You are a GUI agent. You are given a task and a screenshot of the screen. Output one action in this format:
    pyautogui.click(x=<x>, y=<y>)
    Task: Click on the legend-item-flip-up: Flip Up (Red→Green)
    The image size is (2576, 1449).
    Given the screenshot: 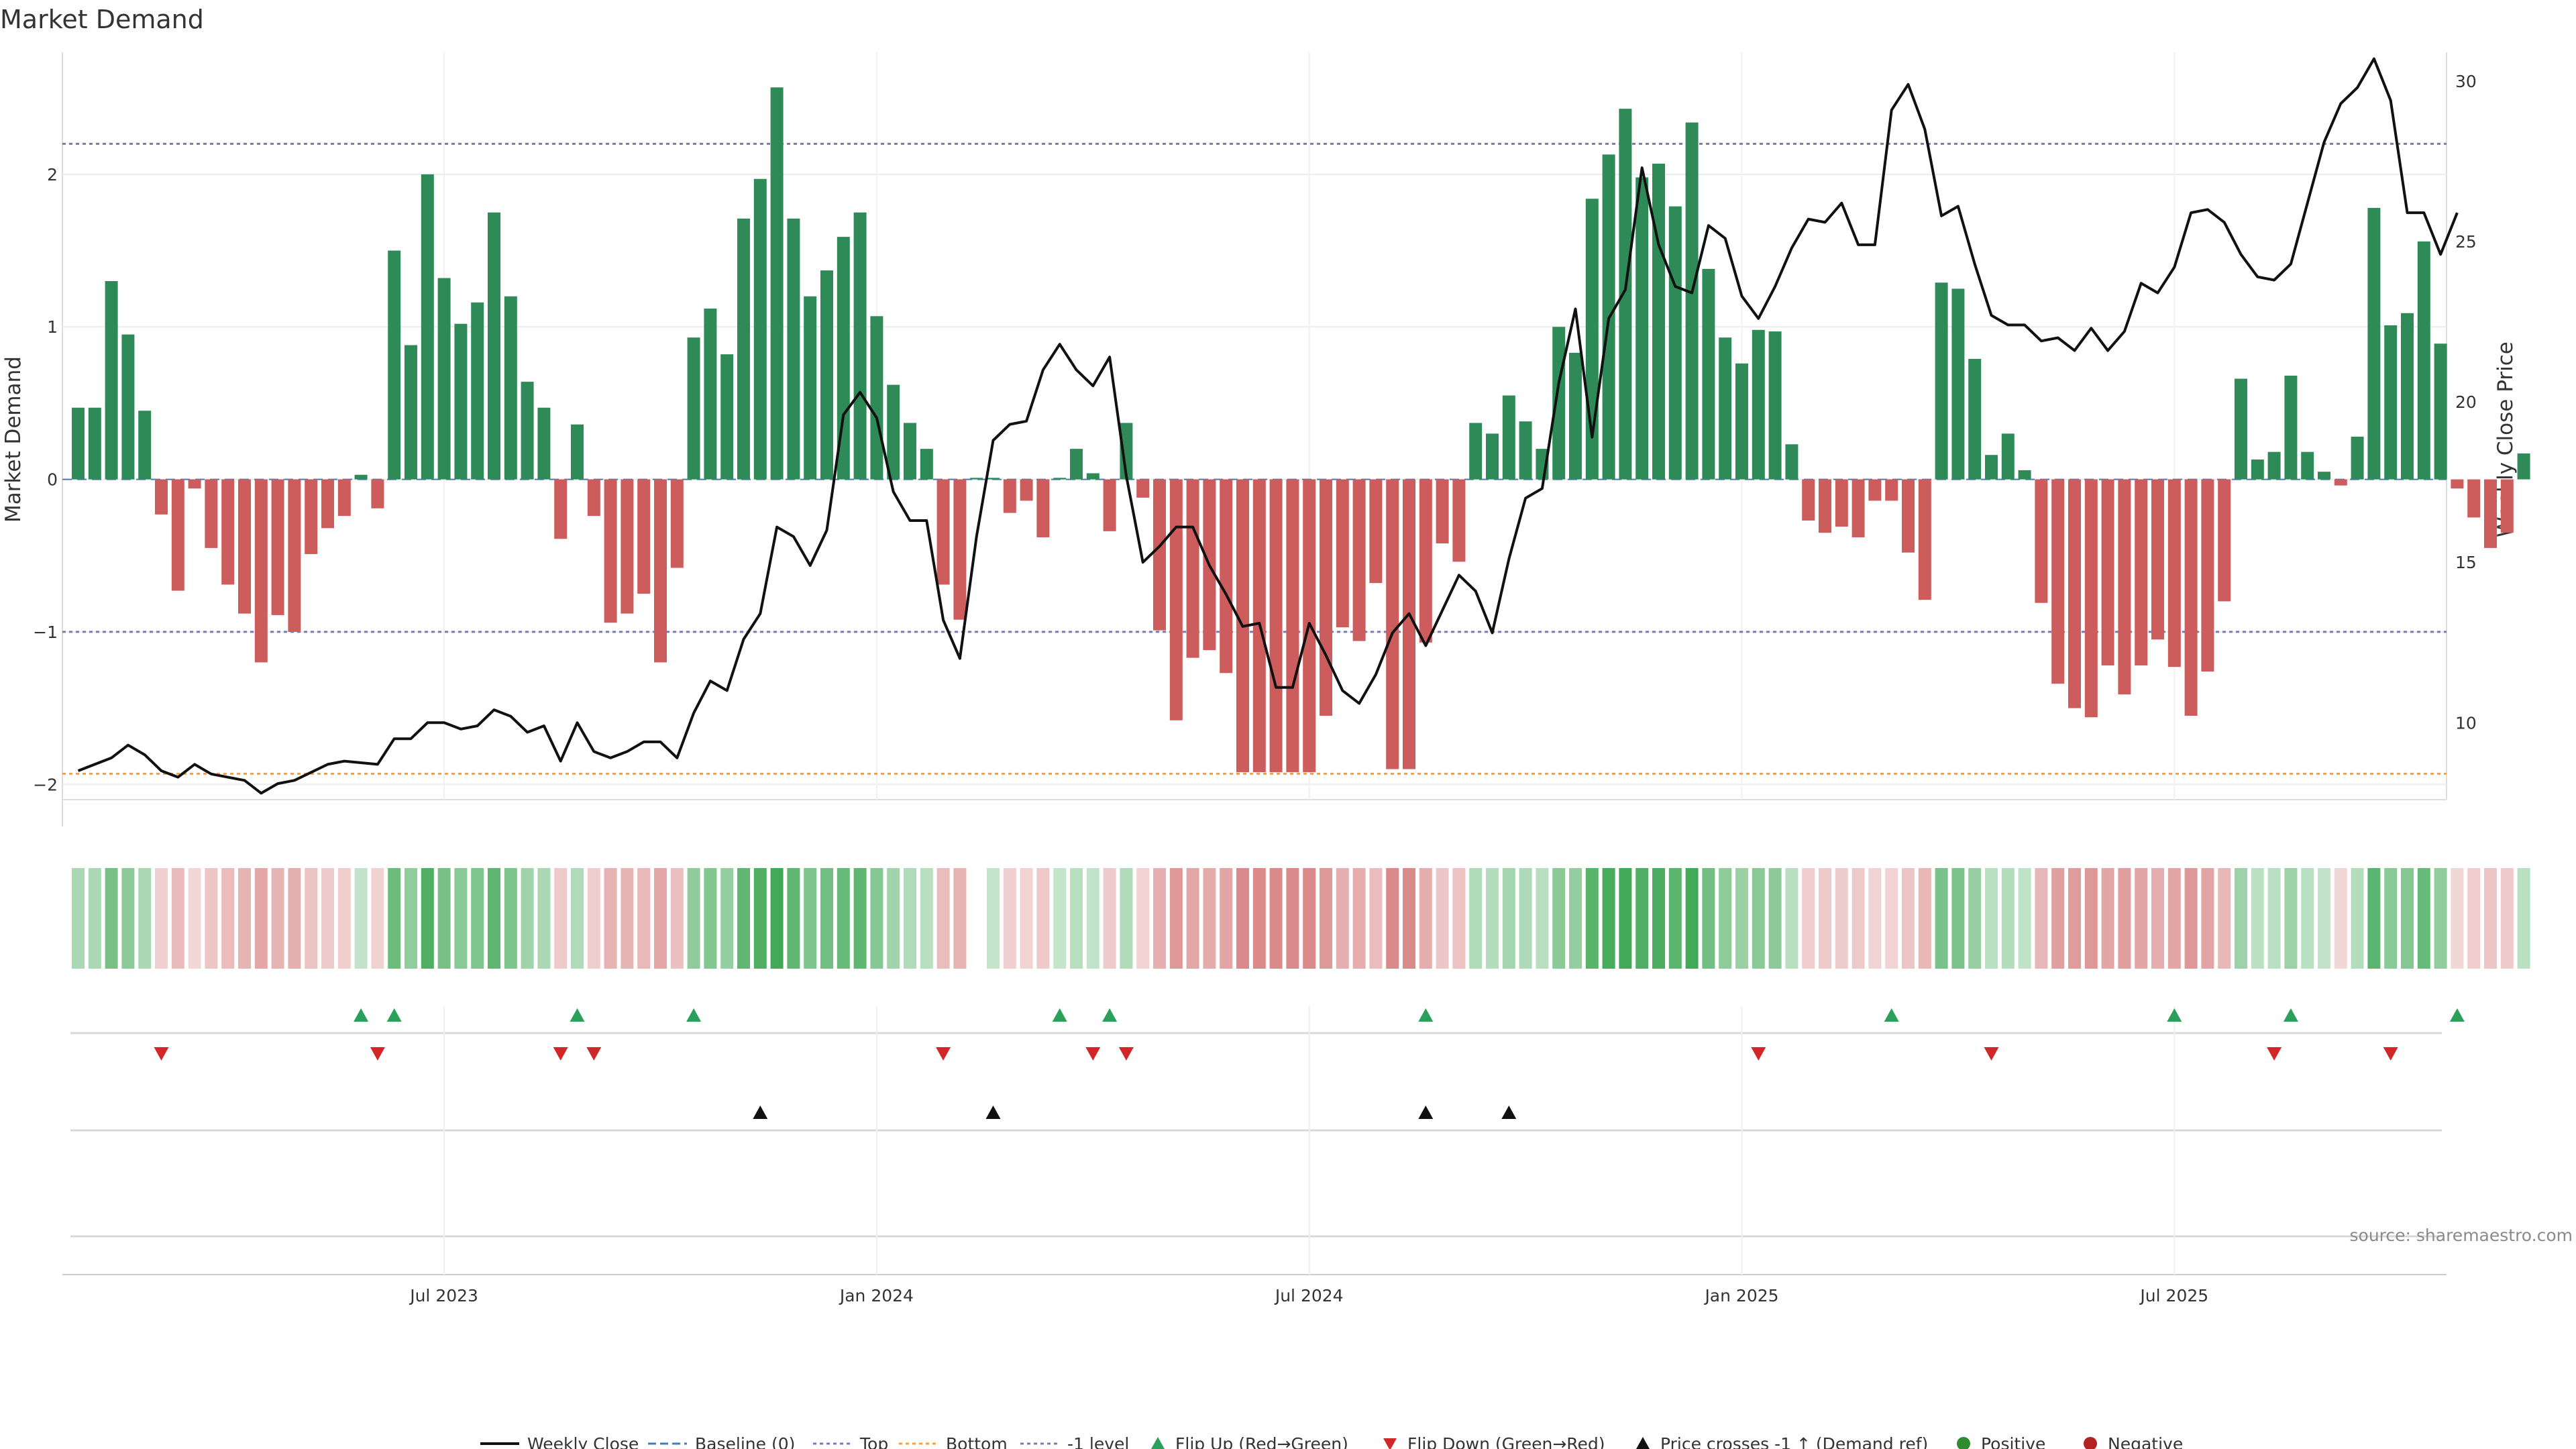 What is the action you would take?
    pyautogui.click(x=1249, y=1441)
    